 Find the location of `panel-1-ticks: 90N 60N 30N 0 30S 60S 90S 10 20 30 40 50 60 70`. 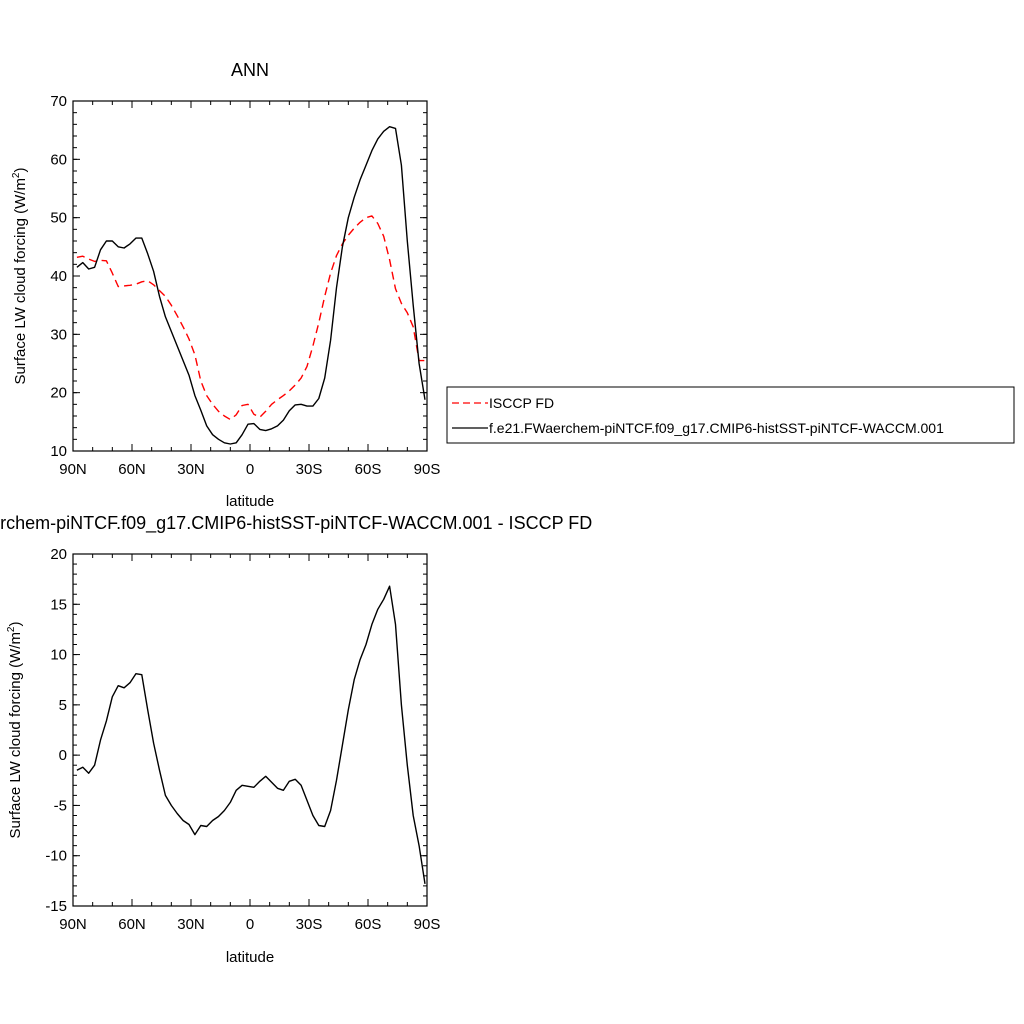

panel-1-ticks: 90N 60N 30N 0 30S 60S 90S 10 20 30 40 50 60 70 is located at coordinates (245, 285).